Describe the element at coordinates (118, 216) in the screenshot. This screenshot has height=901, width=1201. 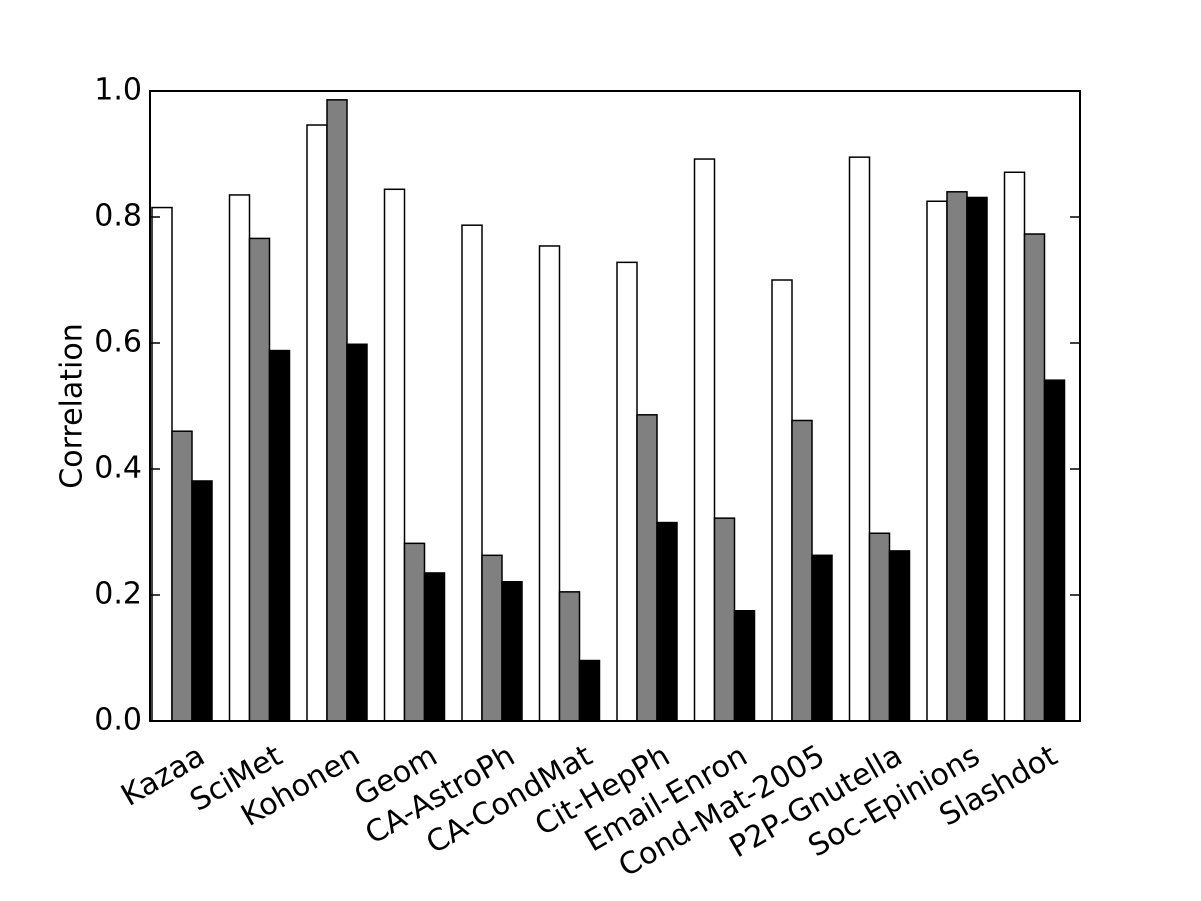
I see `y-tick-label: 0.8` at that location.